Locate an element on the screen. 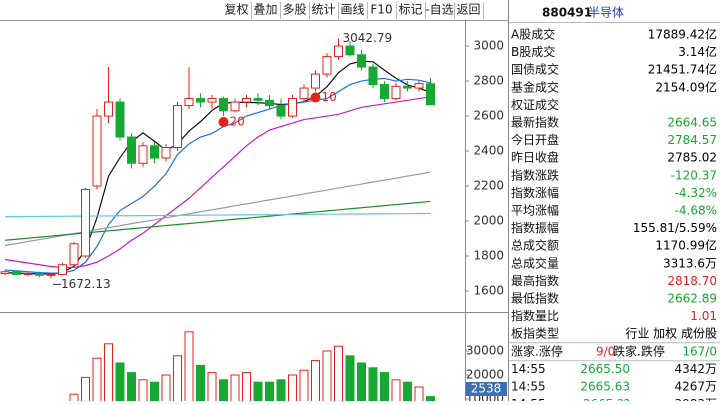  tick-volume: 3983万 is located at coordinates (695, 399).